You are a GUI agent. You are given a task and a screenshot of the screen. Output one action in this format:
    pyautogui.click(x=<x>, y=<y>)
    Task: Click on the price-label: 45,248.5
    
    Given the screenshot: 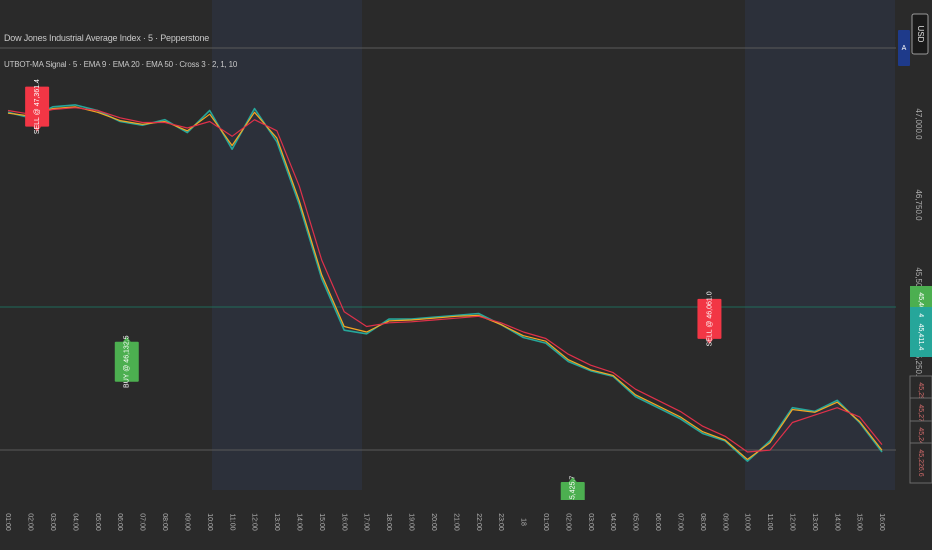 What is the action you would take?
    pyautogui.click(x=920, y=440)
    